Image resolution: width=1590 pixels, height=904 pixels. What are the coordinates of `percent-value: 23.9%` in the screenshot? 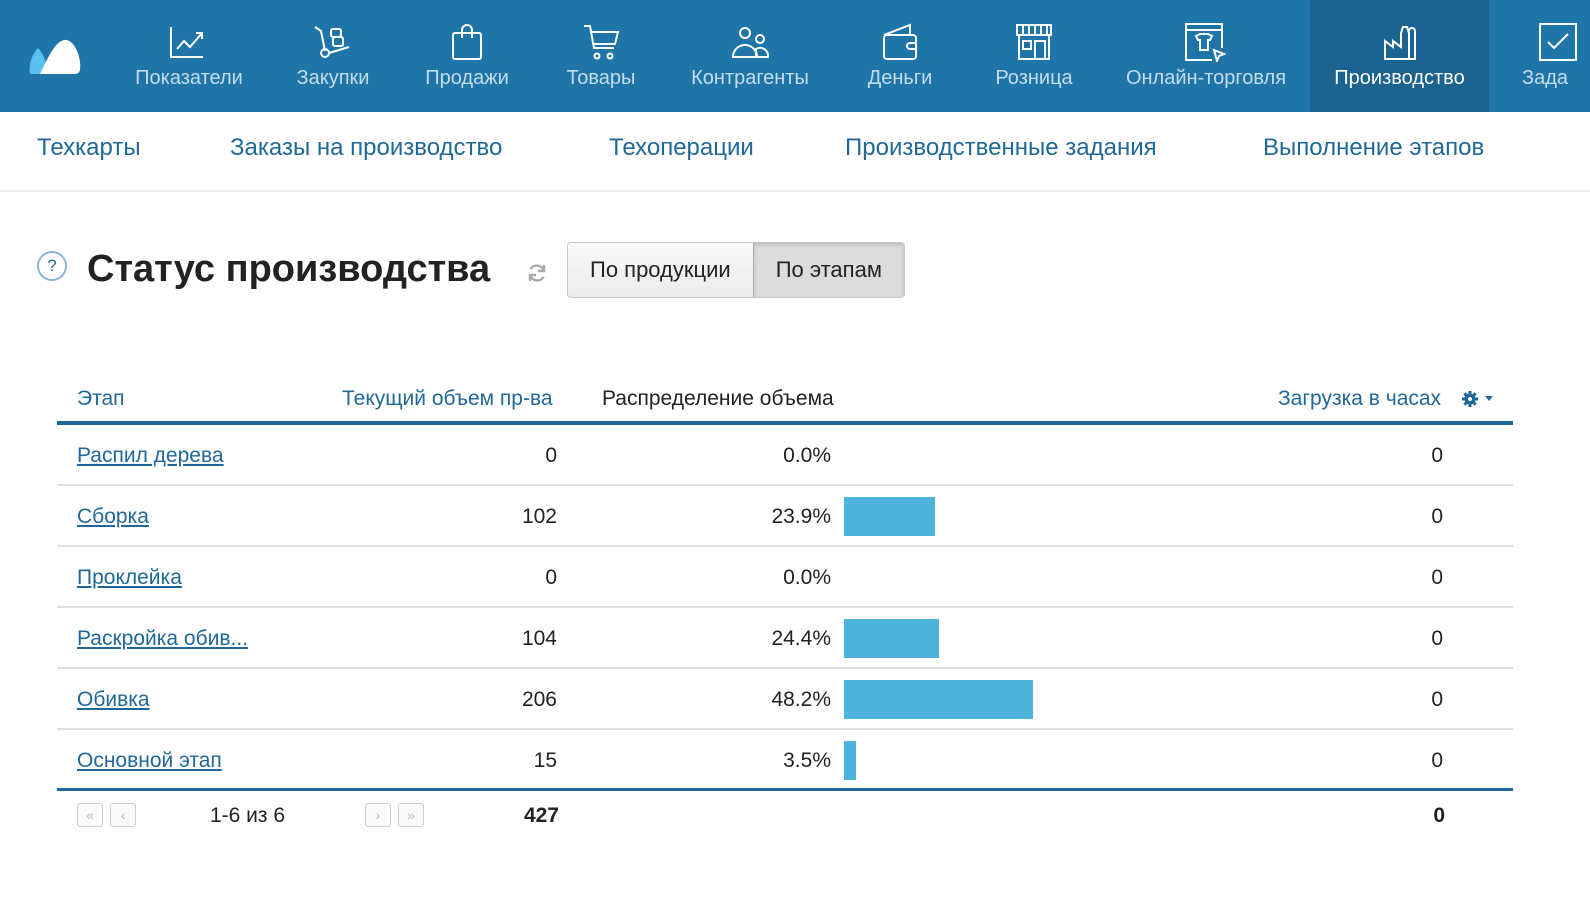 It's located at (801, 516).